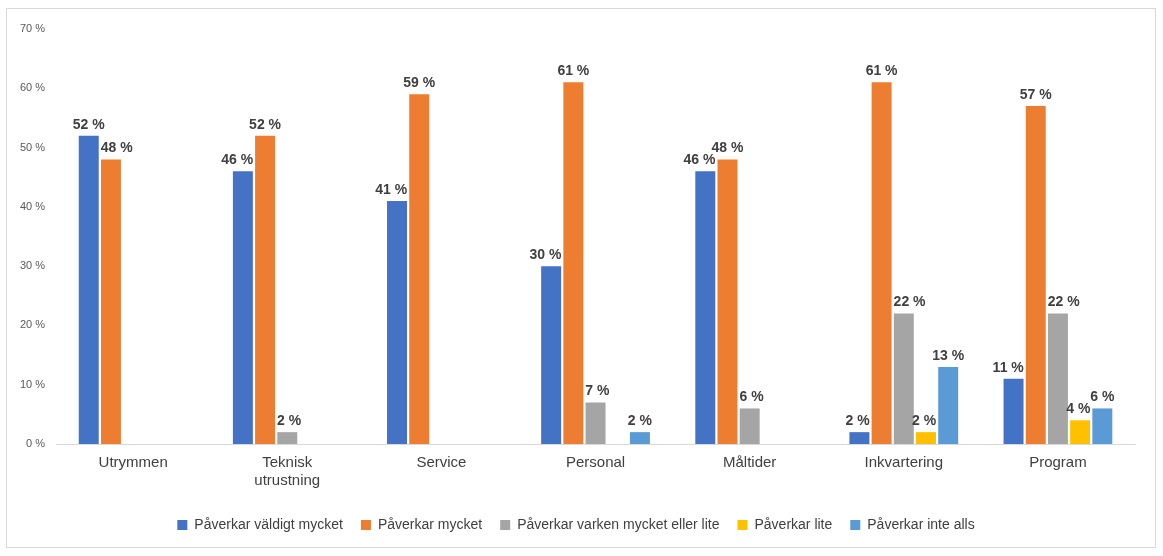  Describe the element at coordinates (749, 462) in the screenshot. I see `x-tick-label: Måltider` at that location.